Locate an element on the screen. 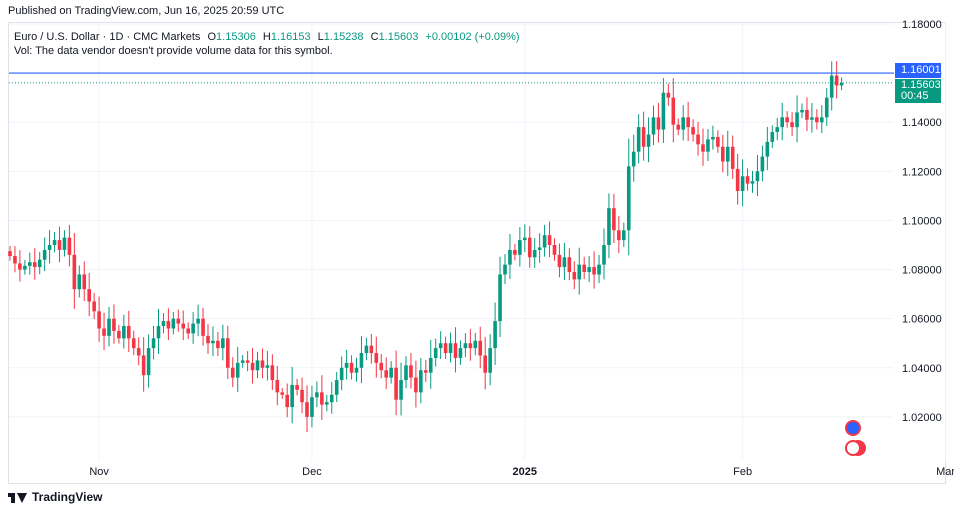 The image size is (954, 512). us-flag-icon is located at coordinates (853, 448).